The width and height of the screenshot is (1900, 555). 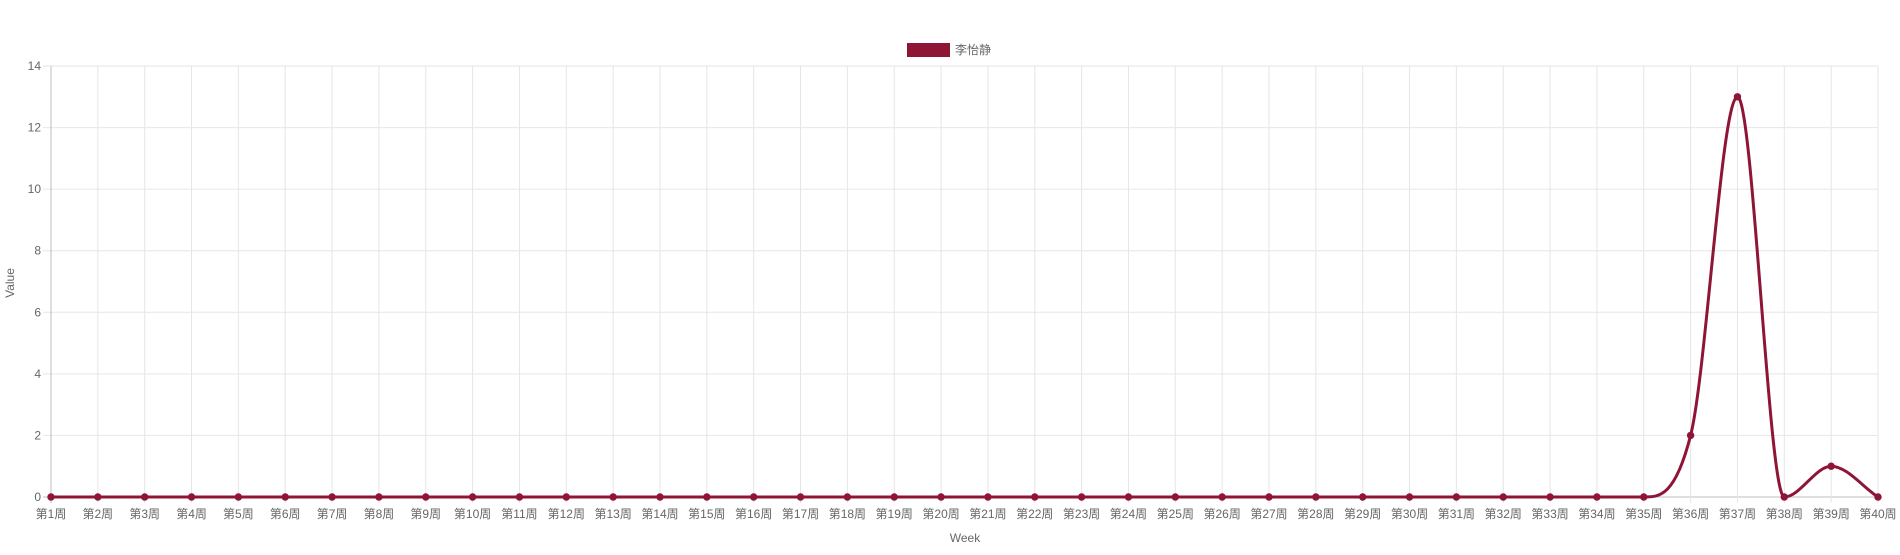 I want to click on legend: 李怡静, so click(x=949, y=49).